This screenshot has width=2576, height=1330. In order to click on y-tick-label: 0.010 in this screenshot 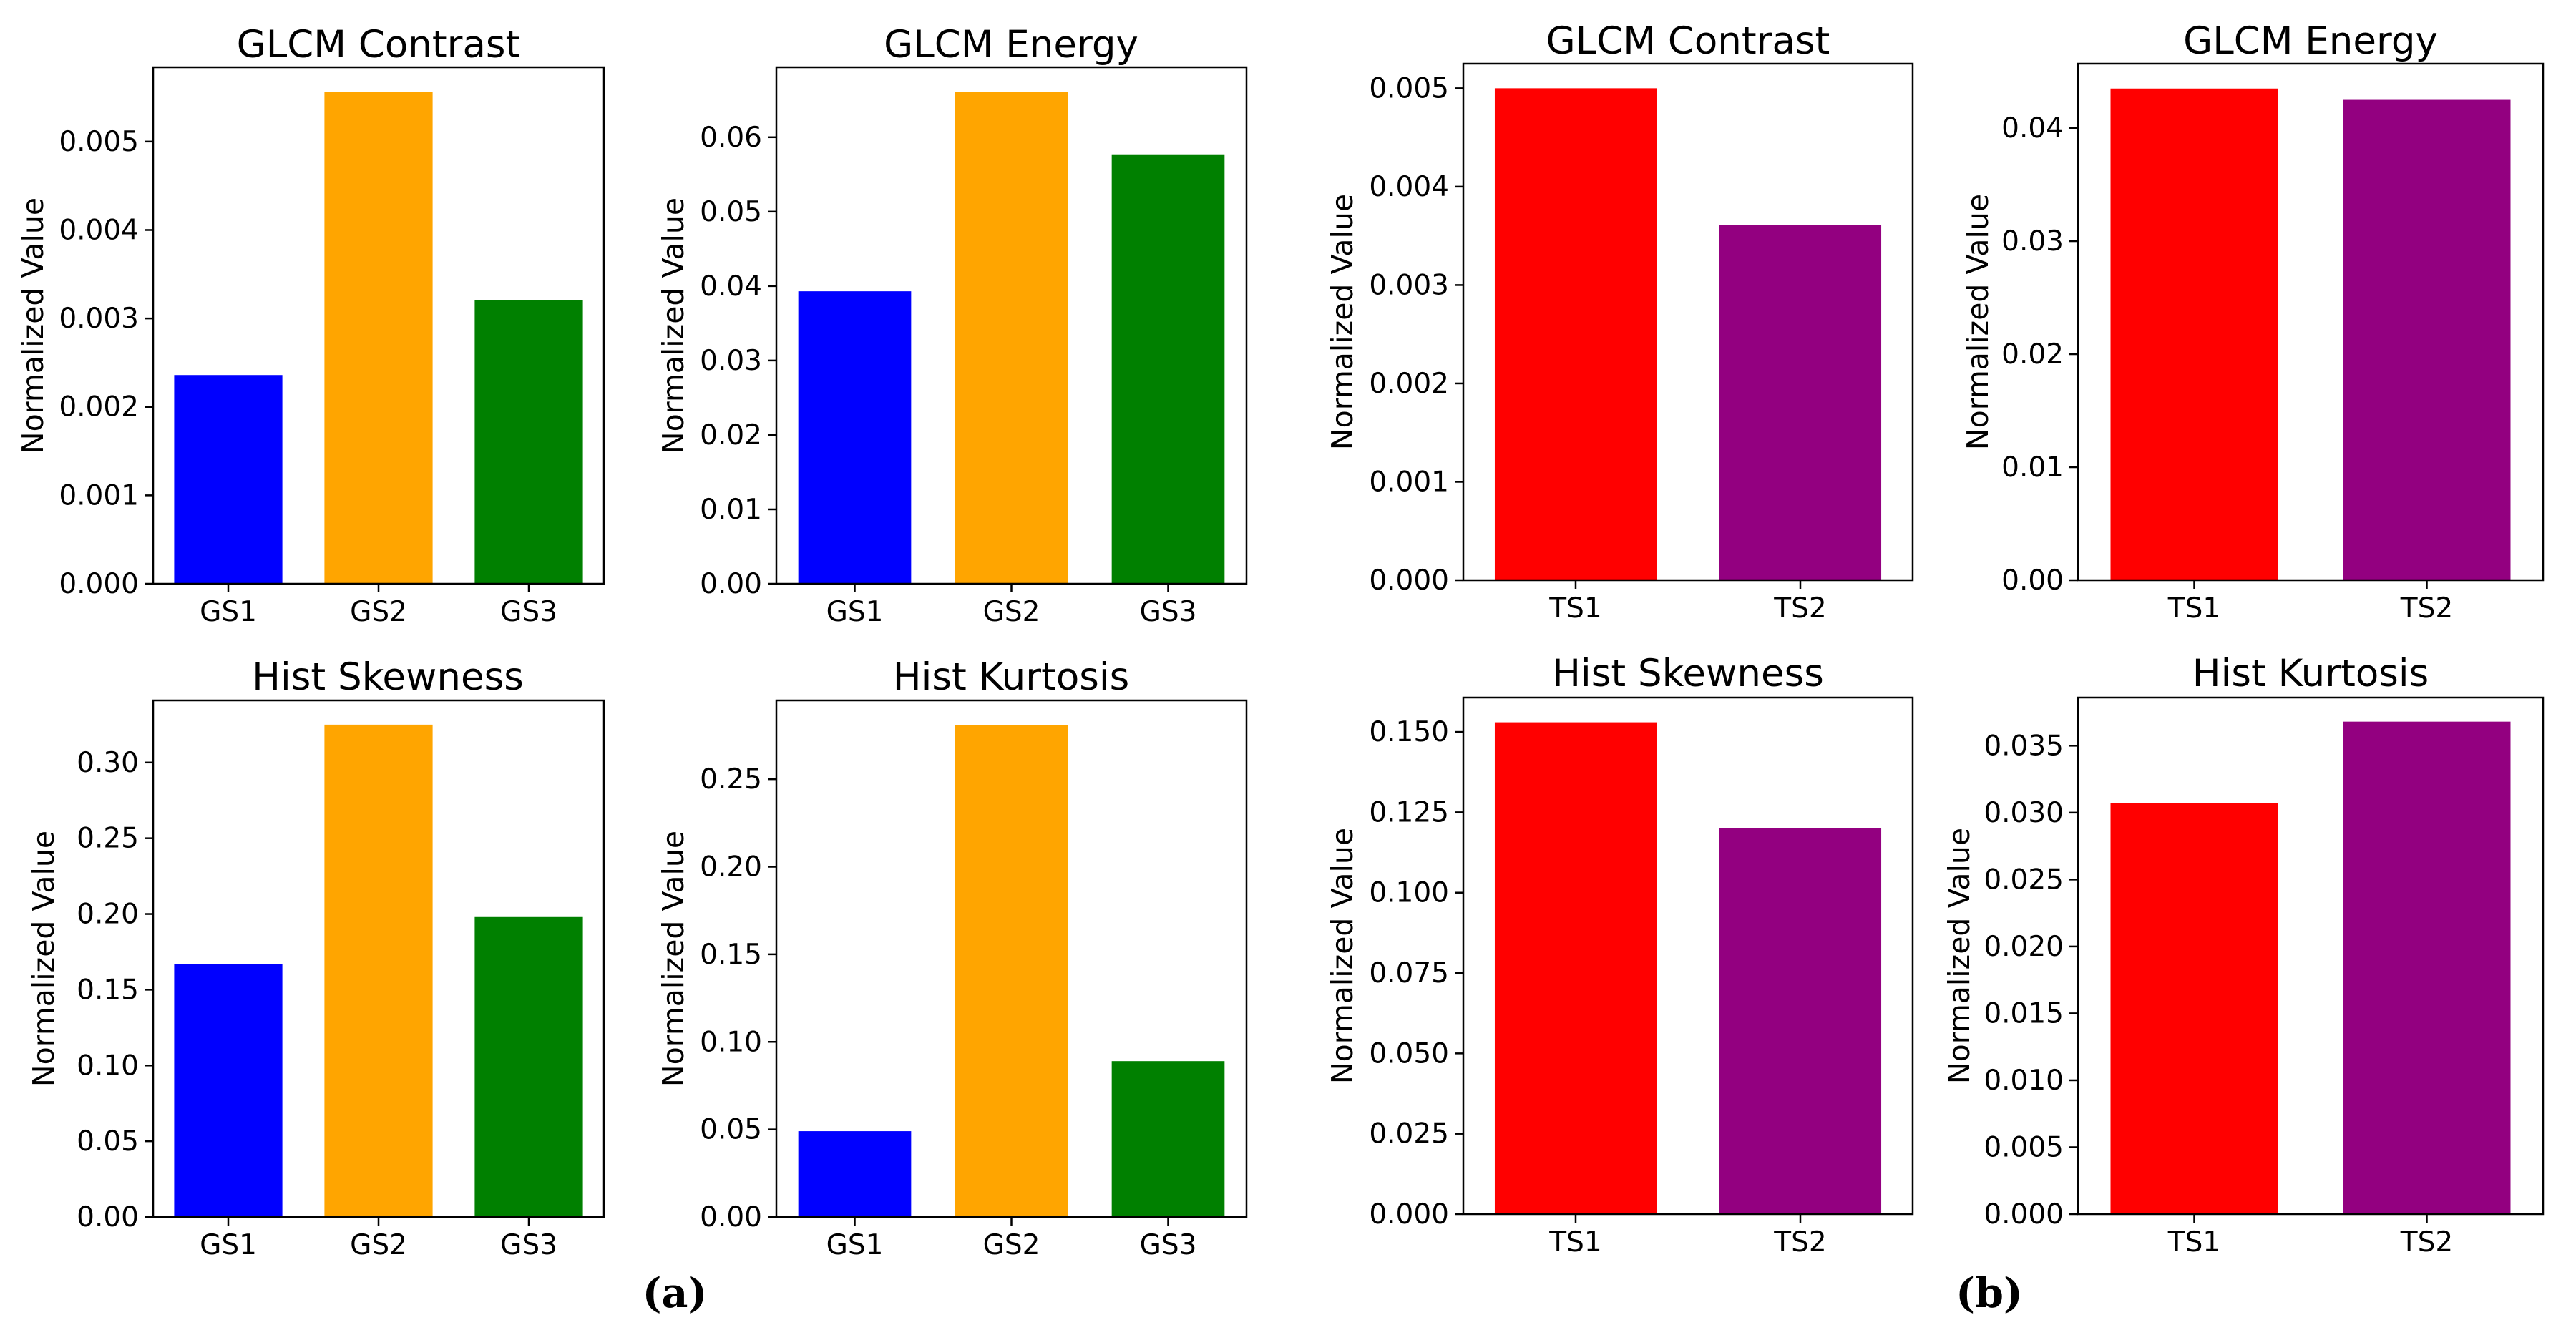, I will do `click(2024, 1081)`.